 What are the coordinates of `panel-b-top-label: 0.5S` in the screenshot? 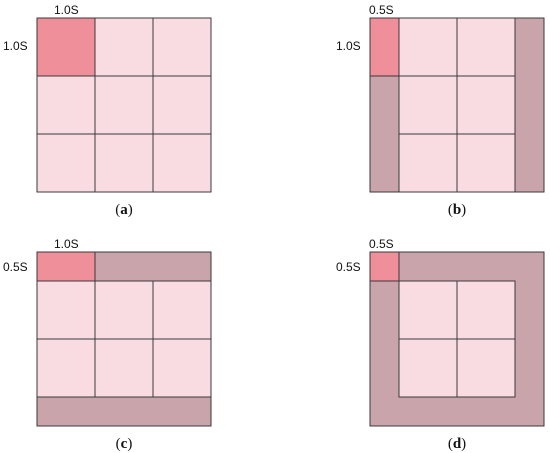 It's located at (381, 10).